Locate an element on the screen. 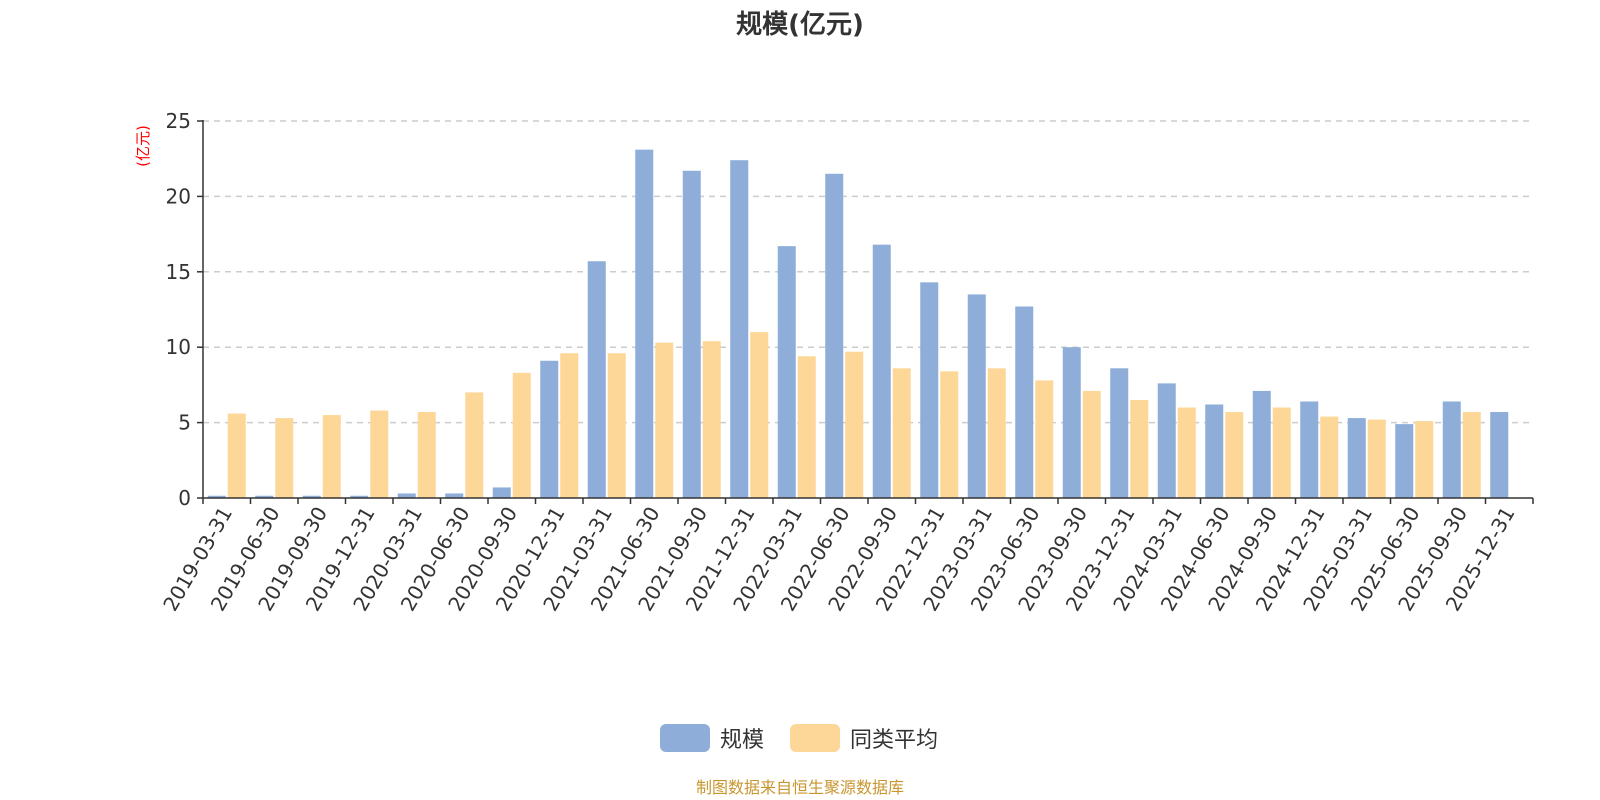  y-tick-label: 5 is located at coordinates (184, 423).